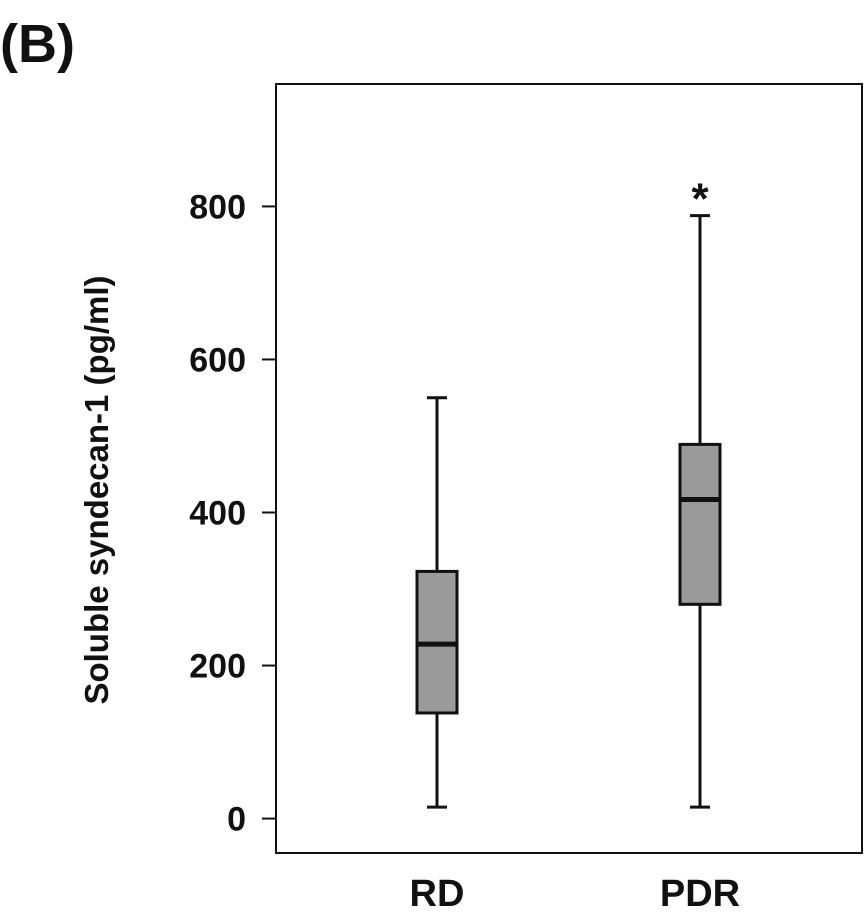 The image size is (866, 919). Describe the element at coordinates (575, 894) in the screenshot. I see `x-axis: RD PDR` at that location.